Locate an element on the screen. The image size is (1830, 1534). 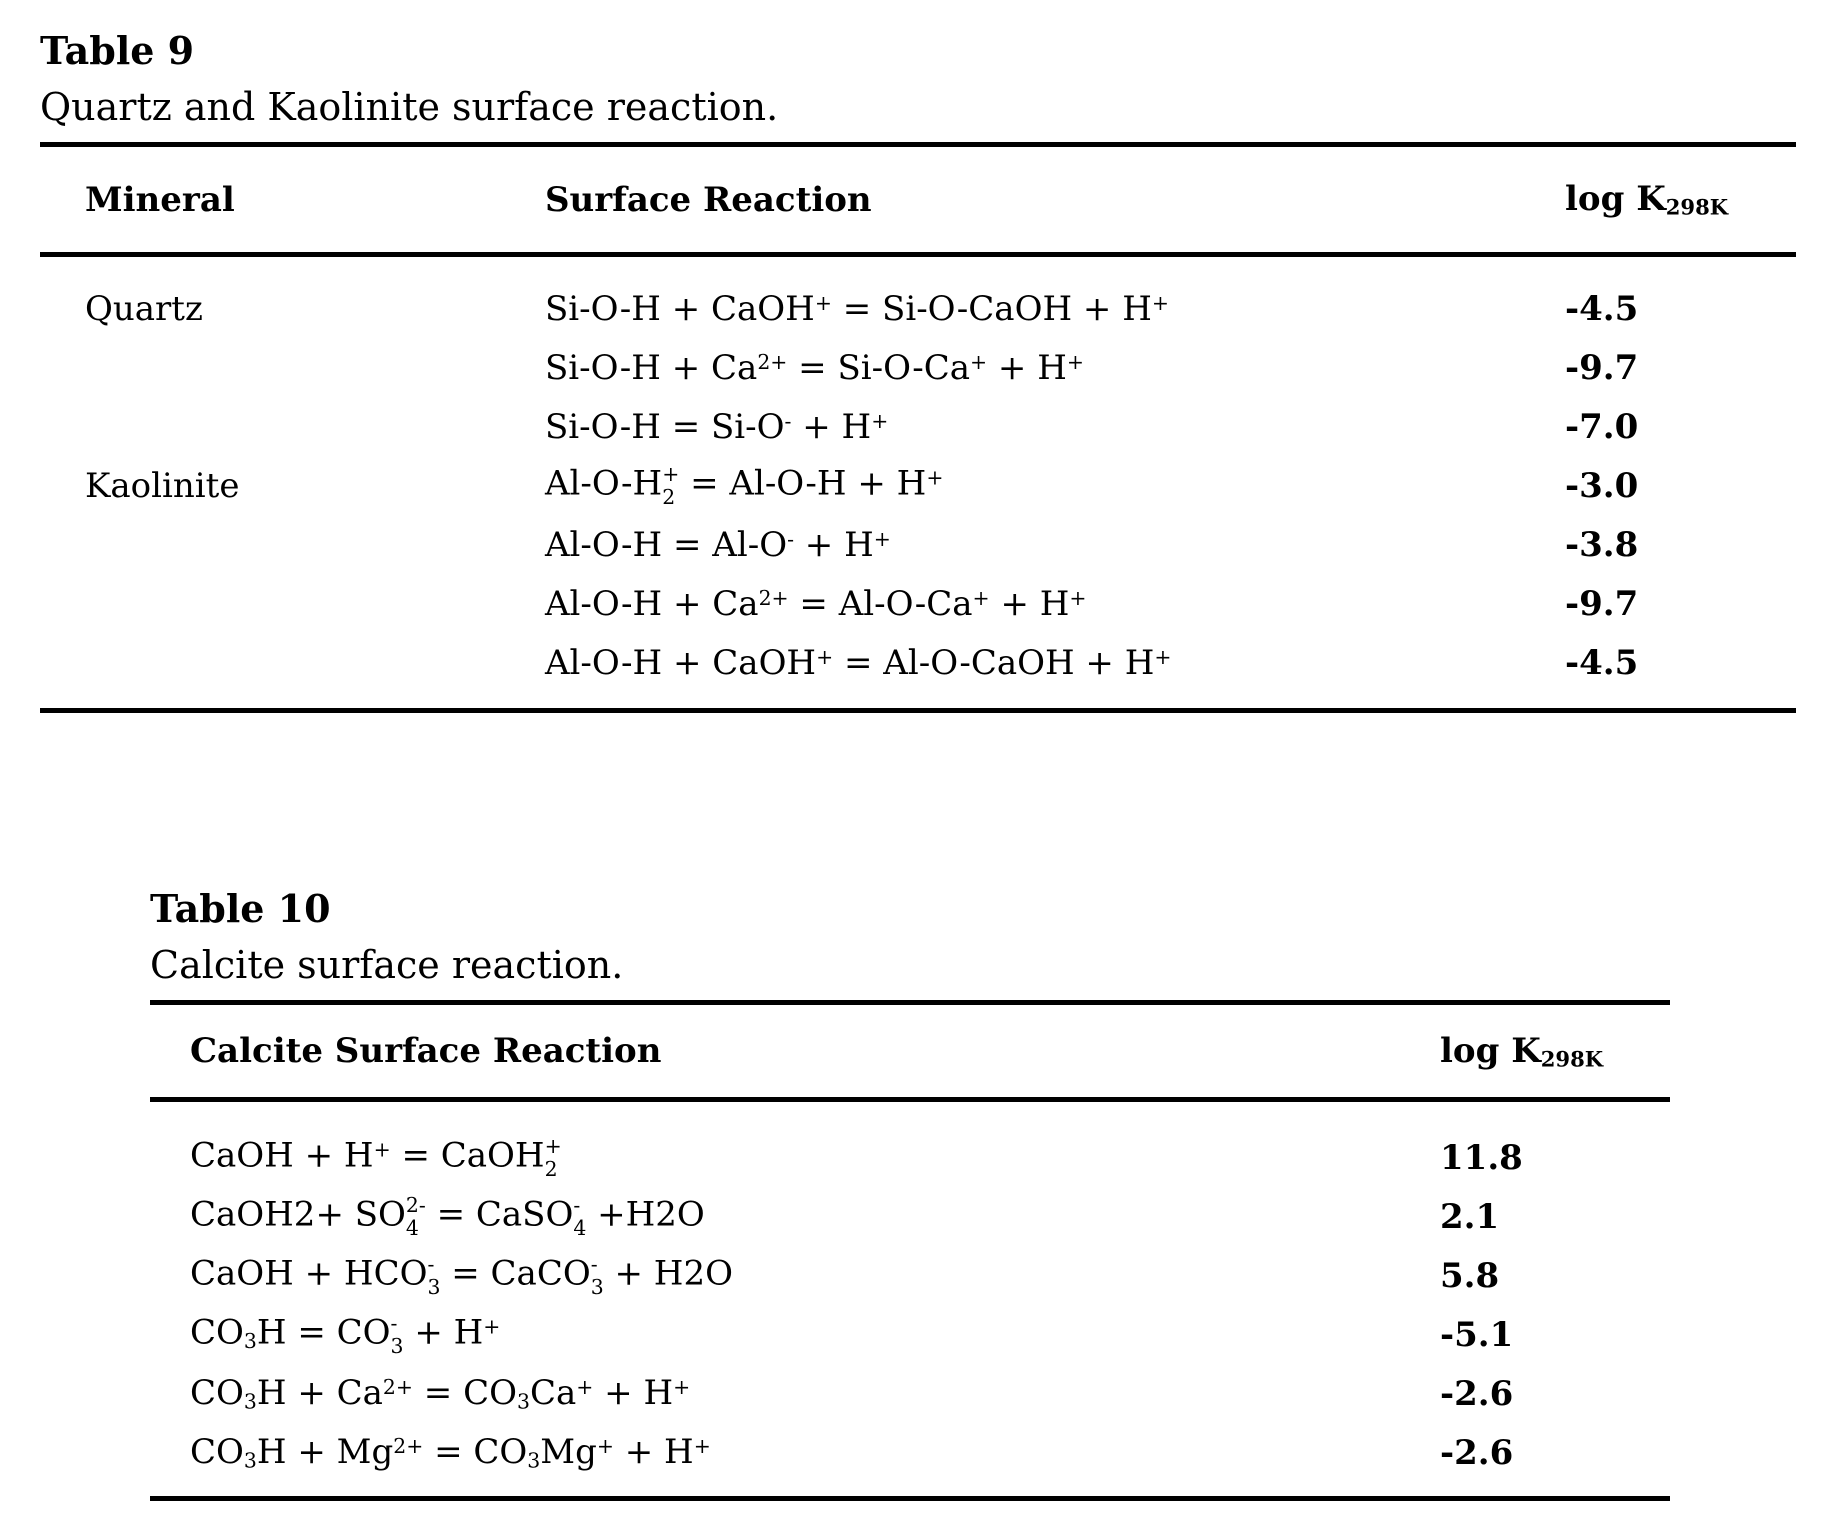
reaction-cell: CO3H + Ca2+ = CO3Ca+ + H+ is located at coordinates (440, 1393).